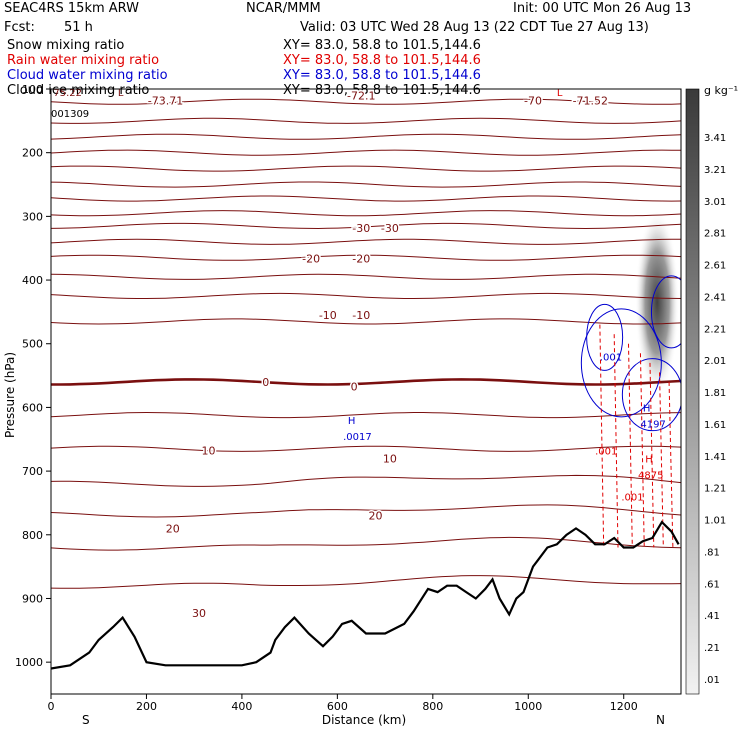 The width and height of the screenshot is (740, 740). Describe the element at coordinates (19, 27) in the screenshot. I see `fcst-label: Fcst:` at that location.